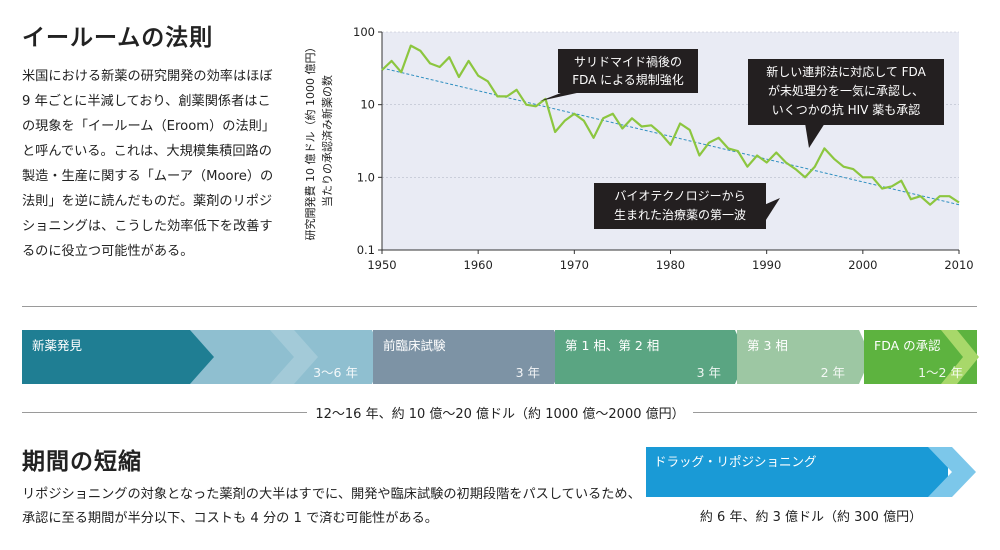  I want to click on repositioning-box, so click(797, 472).